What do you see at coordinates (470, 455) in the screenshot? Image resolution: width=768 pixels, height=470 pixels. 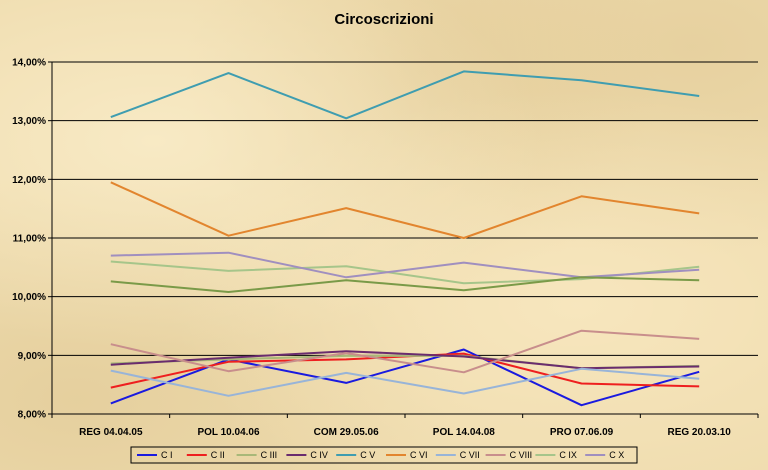 I see `legend-label: C VII` at bounding box center [470, 455].